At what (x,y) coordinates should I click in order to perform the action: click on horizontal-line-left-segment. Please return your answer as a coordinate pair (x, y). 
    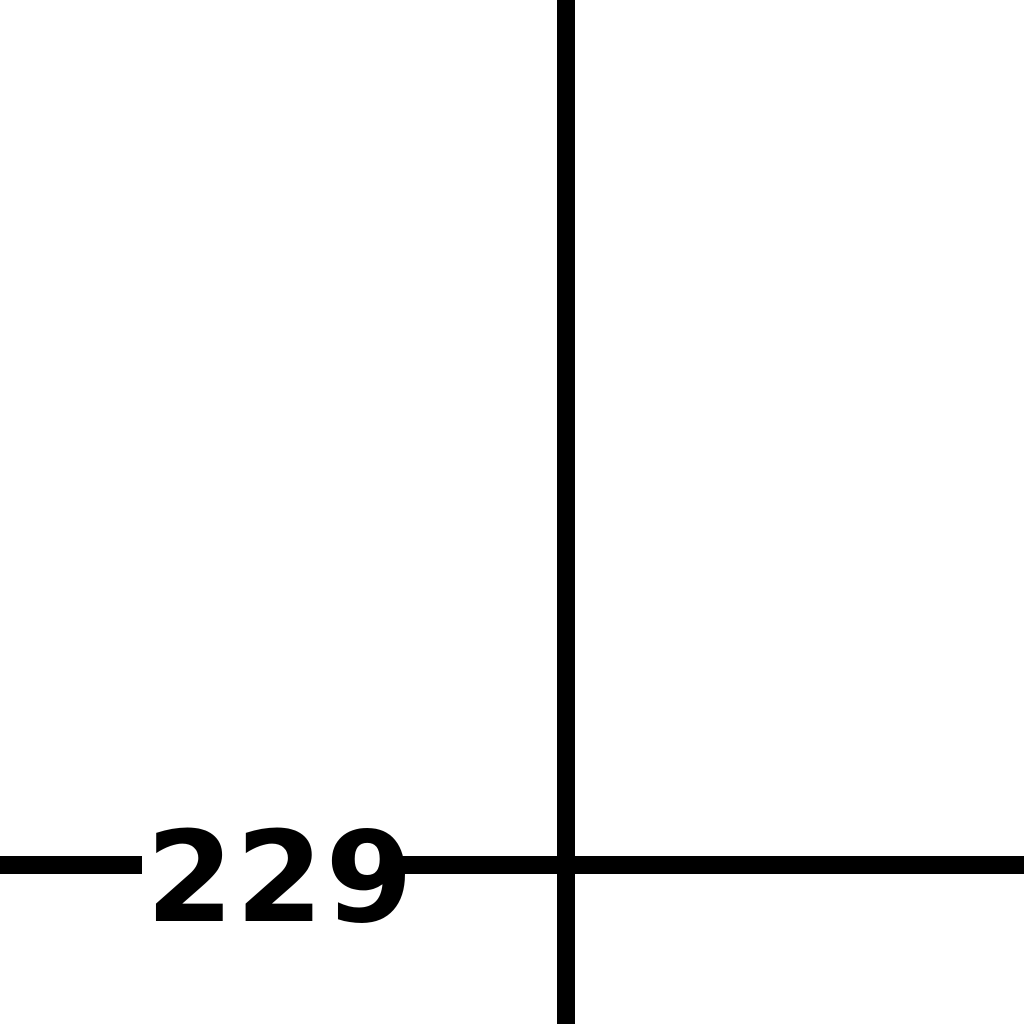
    Looking at the image, I should click on (71, 865).